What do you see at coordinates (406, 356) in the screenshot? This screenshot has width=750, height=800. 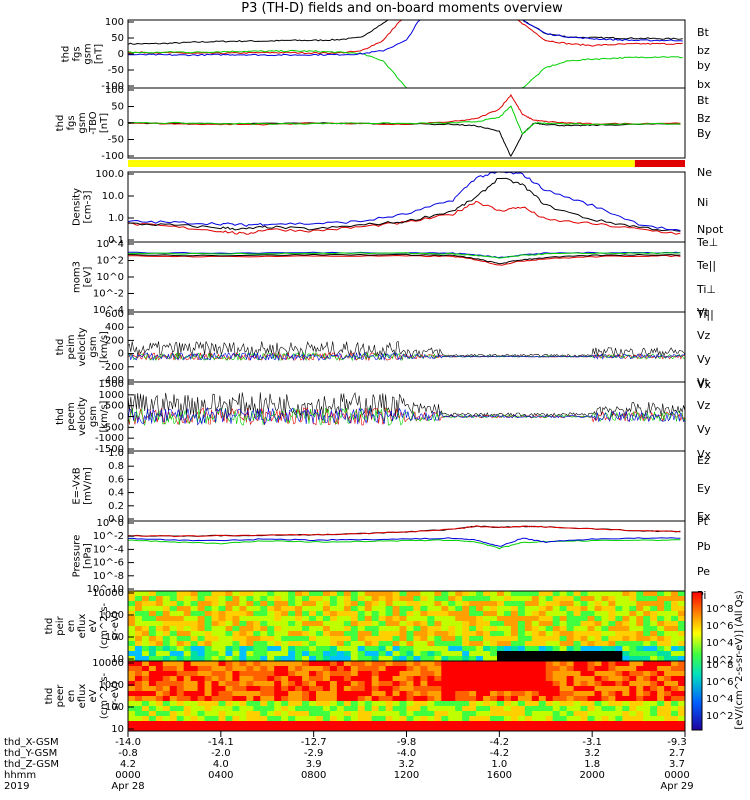 I see `series-line-Vy` at bounding box center [406, 356].